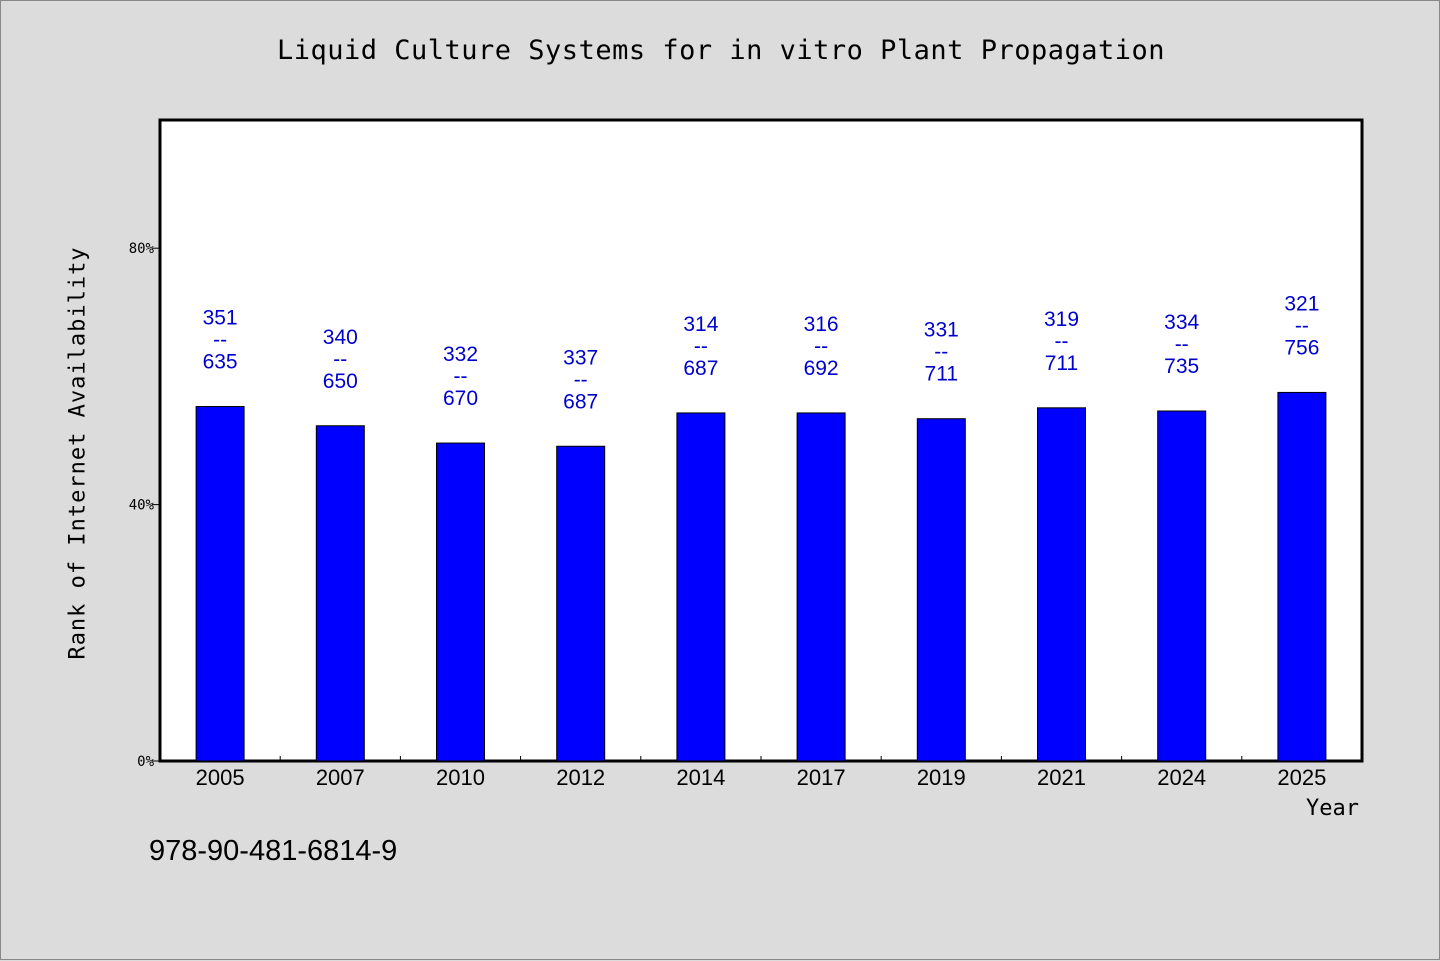 The width and height of the screenshot is (1440, 961). I want to click on bar-2010, so click(460, 602).